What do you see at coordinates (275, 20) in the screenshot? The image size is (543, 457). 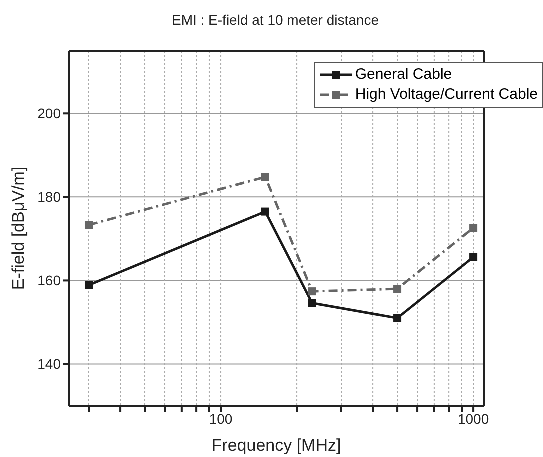 I see `chart-title: EMI : E-field at 10 meter distance` at bounding box center [275, 20].